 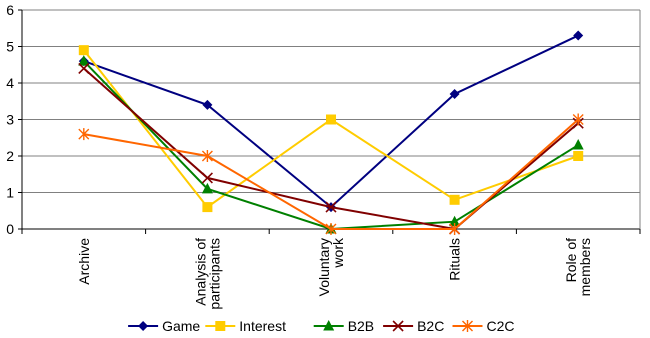 I want to click on y-tick-label: 3, so click(x=10, y=120).